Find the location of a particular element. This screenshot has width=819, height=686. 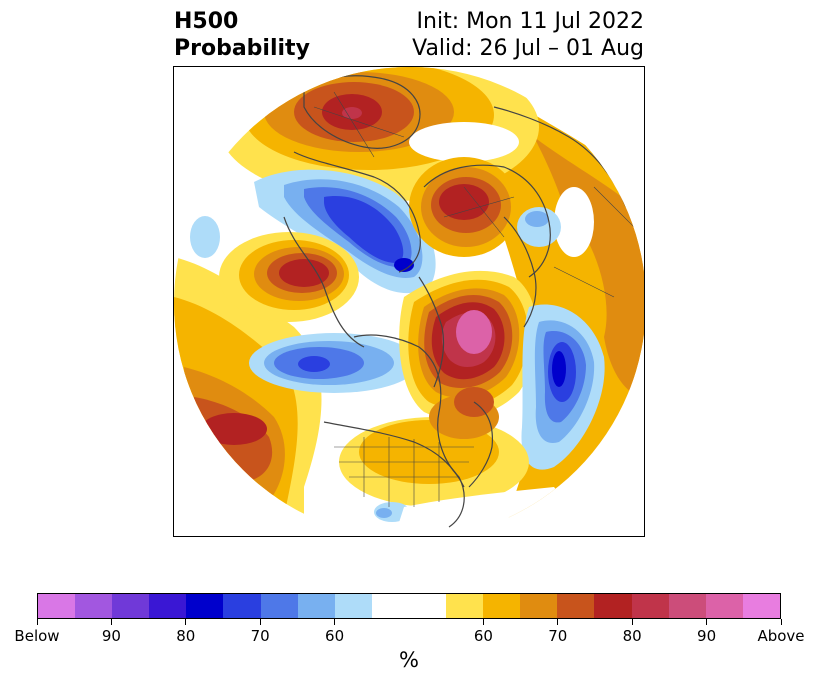

warm-anomaly-canada-pink is located at coordinates (474, 332).